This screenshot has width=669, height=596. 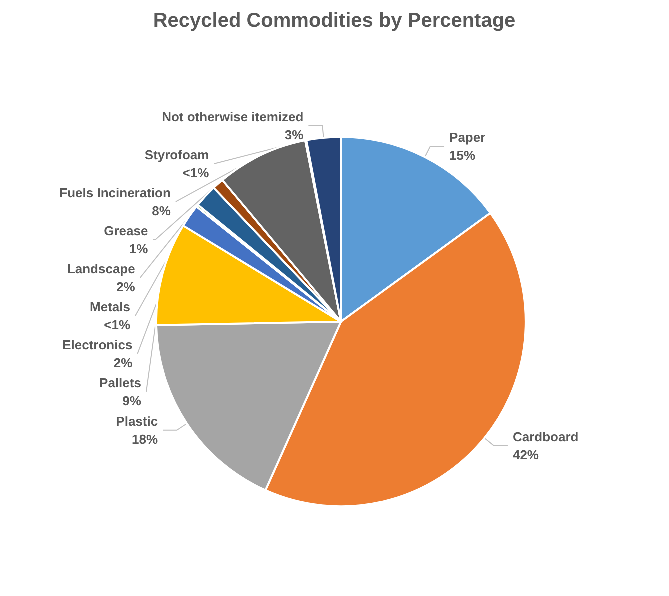 What do you see at coordinates (177, 154) in the screenshot?
I see `slice-label: Styrofoam` at bounding box center [177, 154].